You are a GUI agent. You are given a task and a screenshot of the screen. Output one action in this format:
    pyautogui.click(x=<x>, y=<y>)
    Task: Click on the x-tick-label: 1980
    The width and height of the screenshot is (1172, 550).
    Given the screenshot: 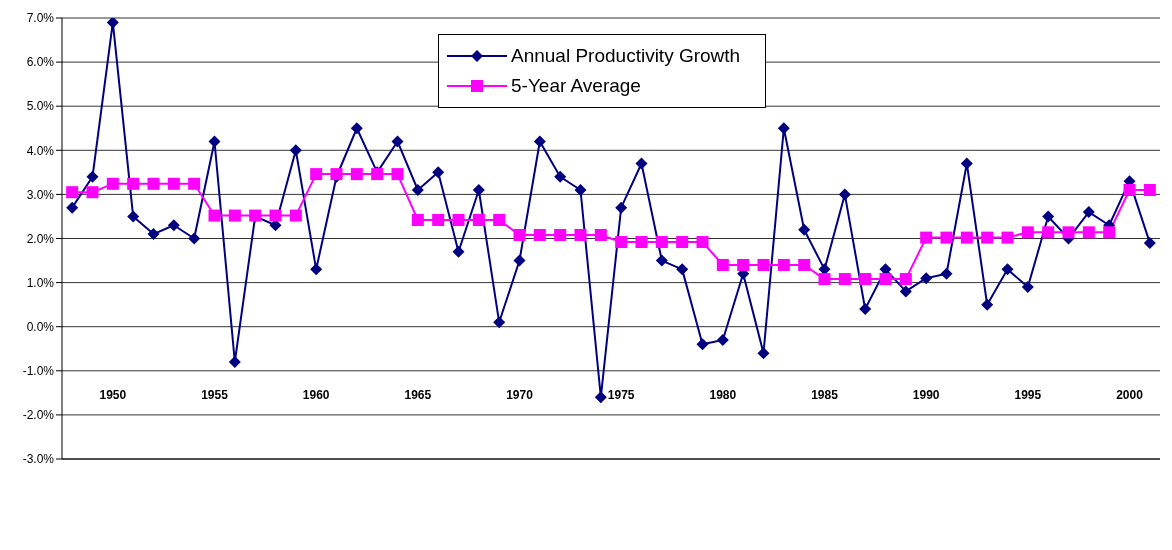 What is the action you would take?
    pyautogui.click(x=723, y=395)
    